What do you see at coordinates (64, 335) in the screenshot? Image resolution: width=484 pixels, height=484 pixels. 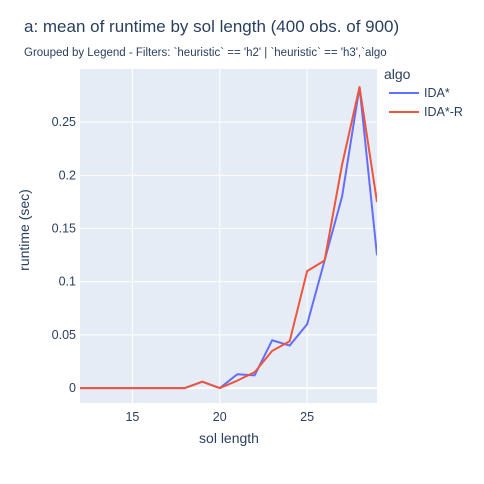 I see `y-tick-label: 0.05` at bounding box center [64, 335].